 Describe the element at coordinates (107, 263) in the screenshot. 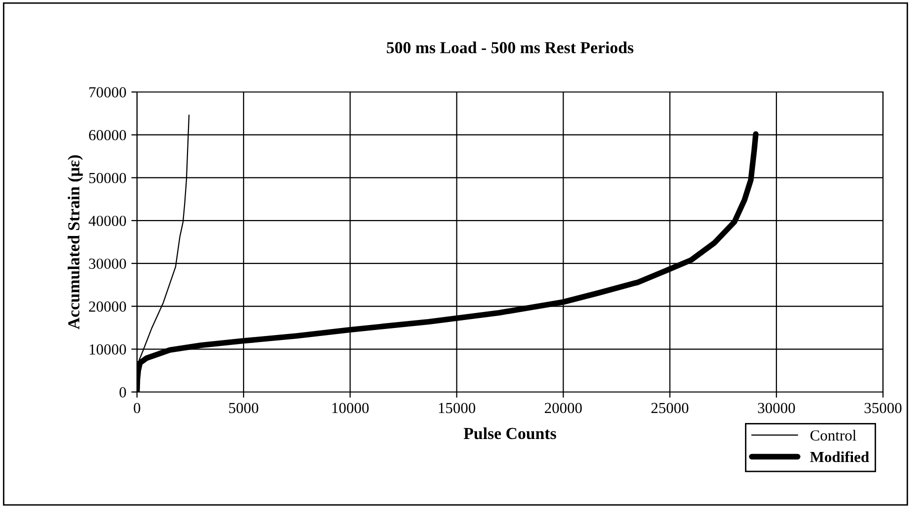

I see `y-tick-label: 30000` at that location.